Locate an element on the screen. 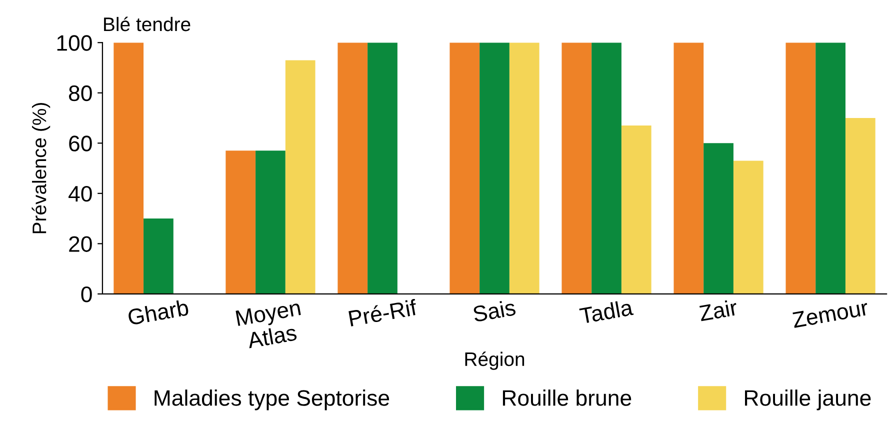 This screenshot has width=891, height=426. x-tick-label: Gharb is located at coordinates (158, 312).